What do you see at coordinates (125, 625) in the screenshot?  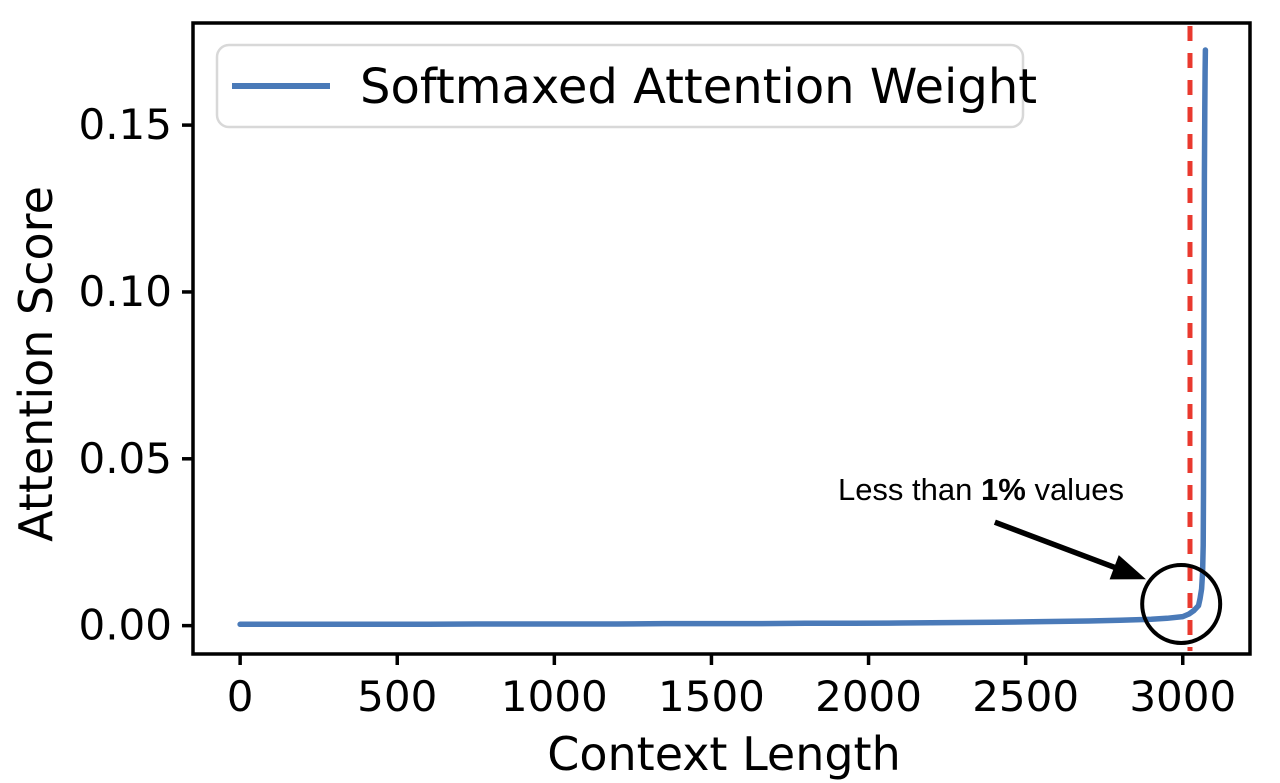 I see `y-tick-label: 0.00` at bounding box center [125, 625].